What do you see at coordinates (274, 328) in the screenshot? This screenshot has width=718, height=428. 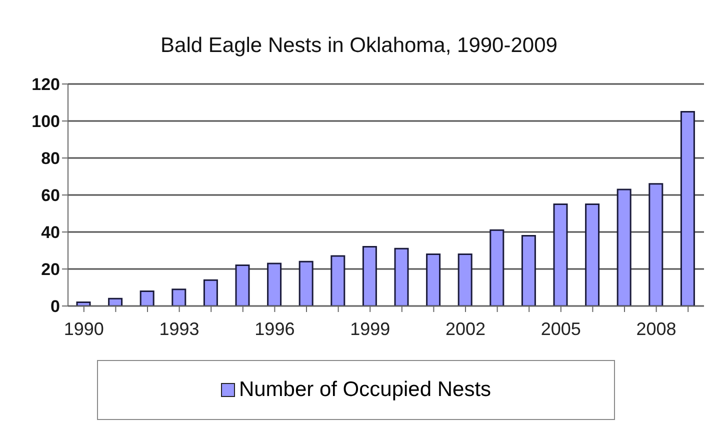 I see `x-tick-label: 1996` at bounding box center [274, 328].